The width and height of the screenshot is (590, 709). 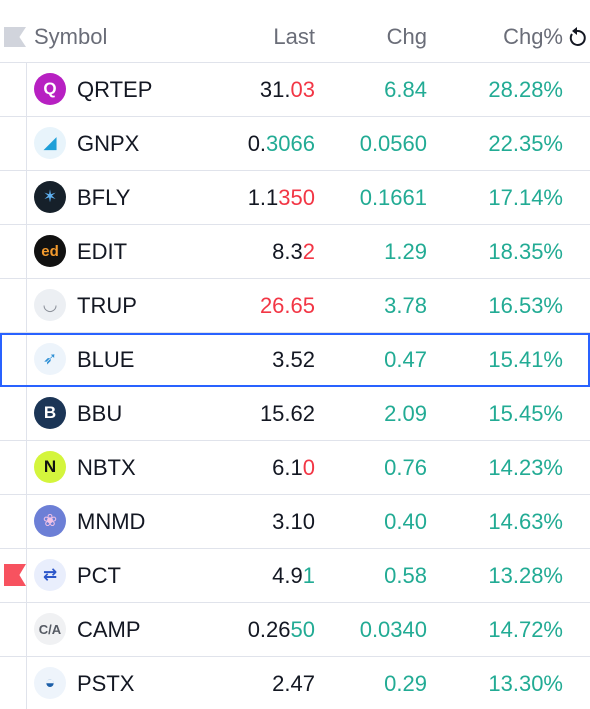 I want to click on watchlist-row-bbu: B BBU 15.62 2.09 15.45%, so click(x=295, y=414).